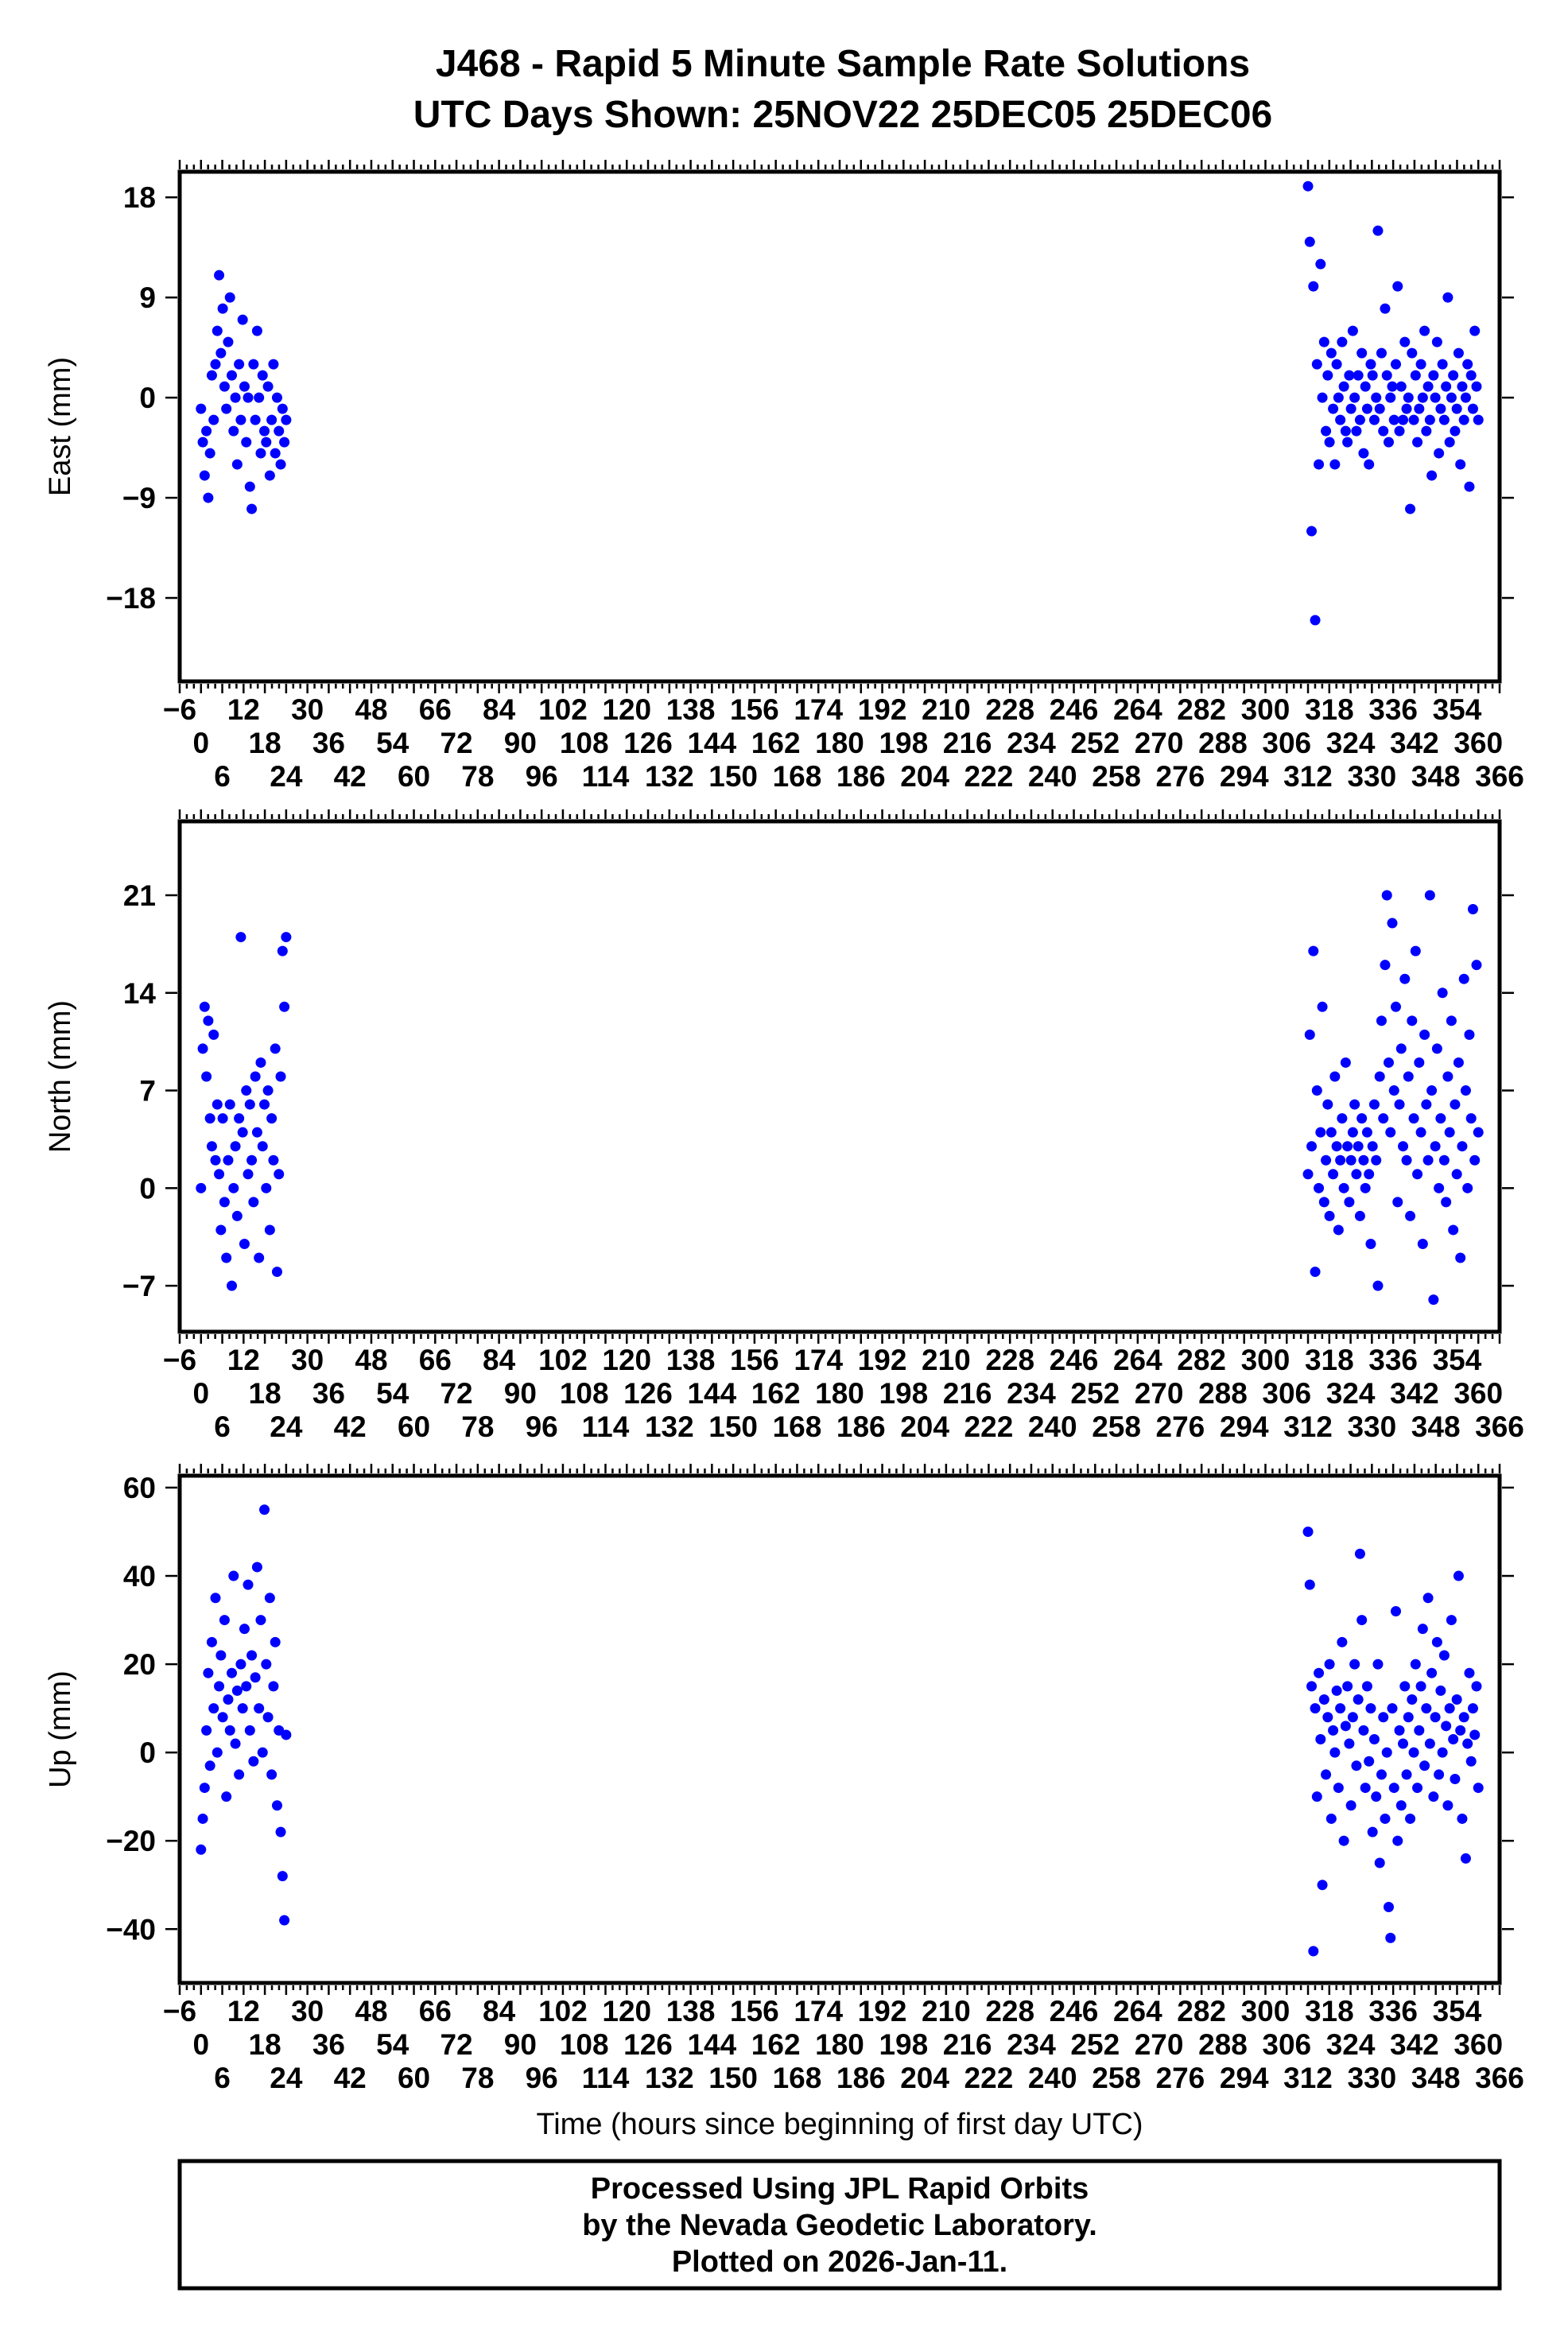 This screenshot has height=2332, width=1568. I want to click on x-tick-label: 258, so click(1116, 2078).